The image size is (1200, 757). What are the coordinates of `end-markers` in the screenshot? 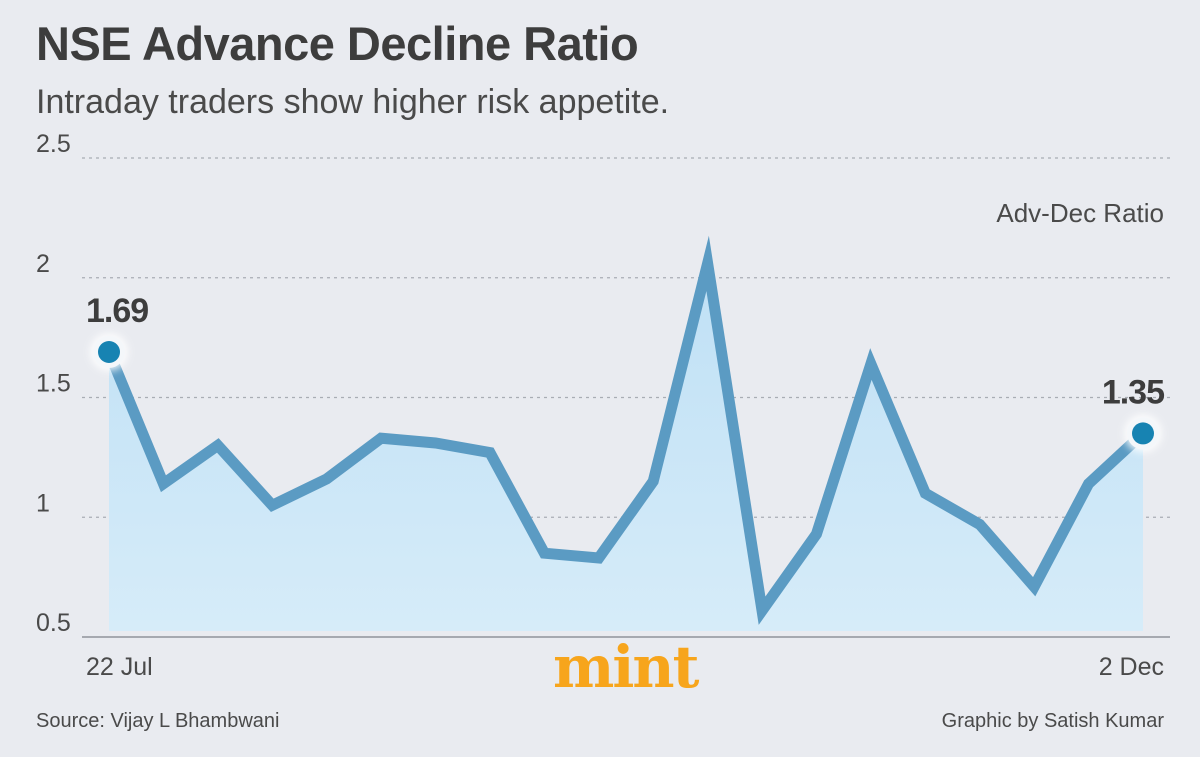 It's located at (626, 392).